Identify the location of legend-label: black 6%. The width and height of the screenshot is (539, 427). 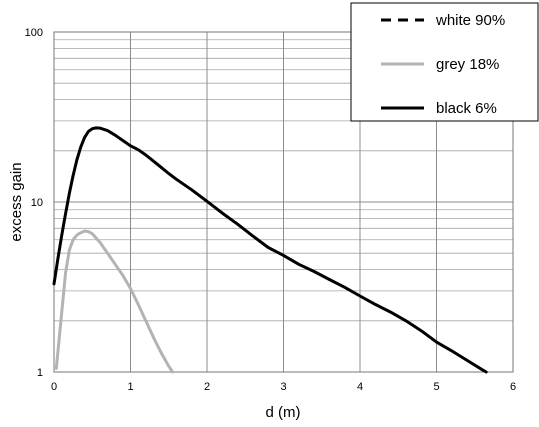
(466, 108).